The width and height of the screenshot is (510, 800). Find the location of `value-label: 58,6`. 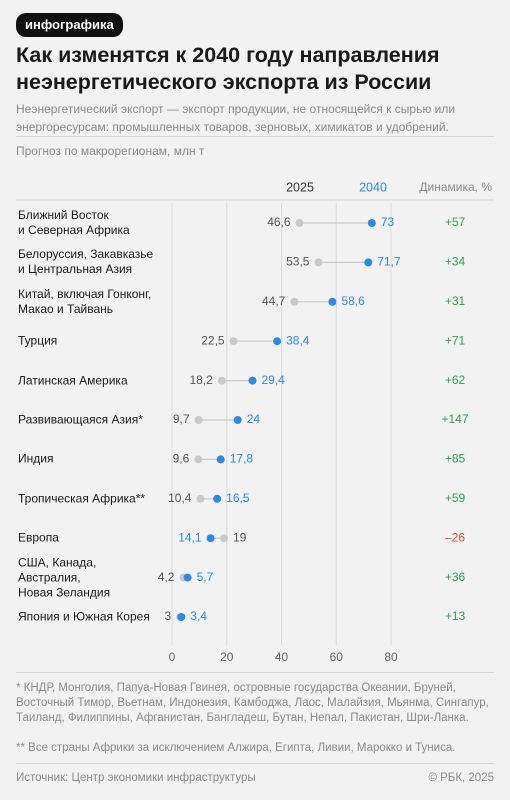

value-label: 58,6 is located at coordinates (353, 301).